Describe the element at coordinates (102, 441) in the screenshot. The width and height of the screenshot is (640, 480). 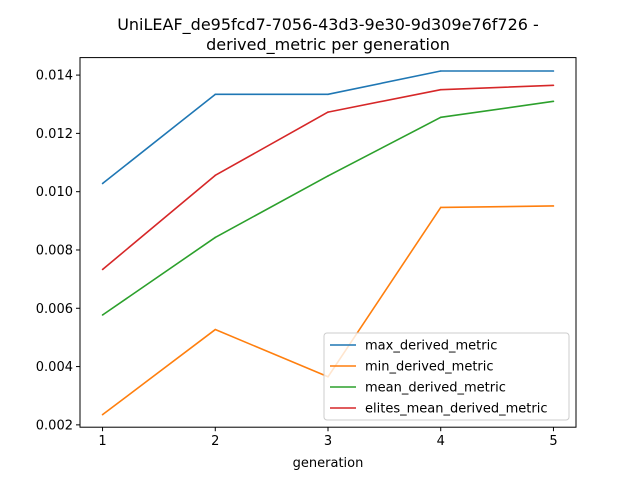
I see `x-tick-label: 1` at that location.